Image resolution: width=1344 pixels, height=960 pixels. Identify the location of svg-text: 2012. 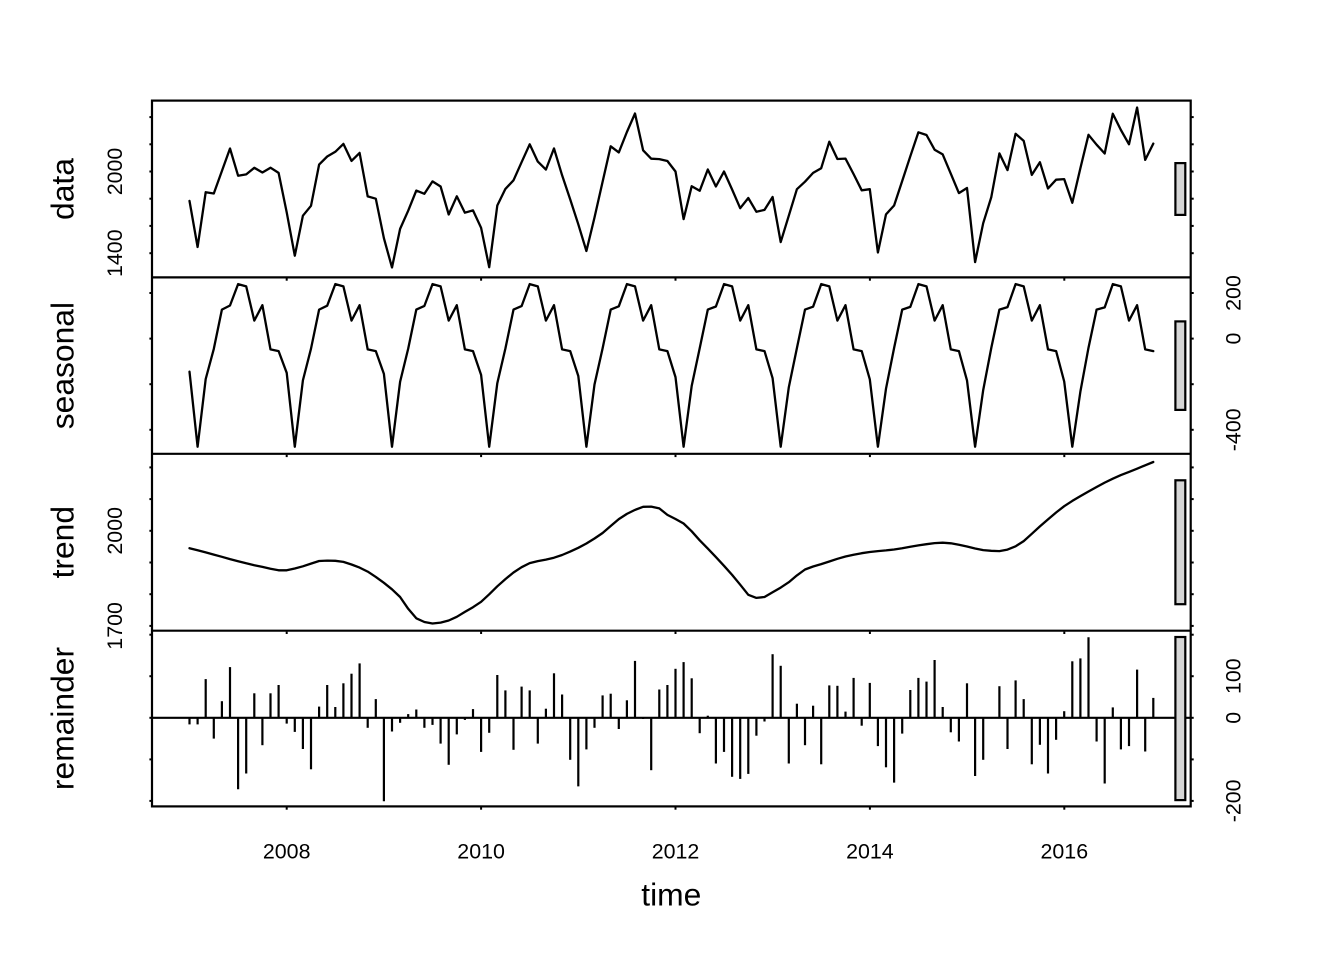
(676, 851).